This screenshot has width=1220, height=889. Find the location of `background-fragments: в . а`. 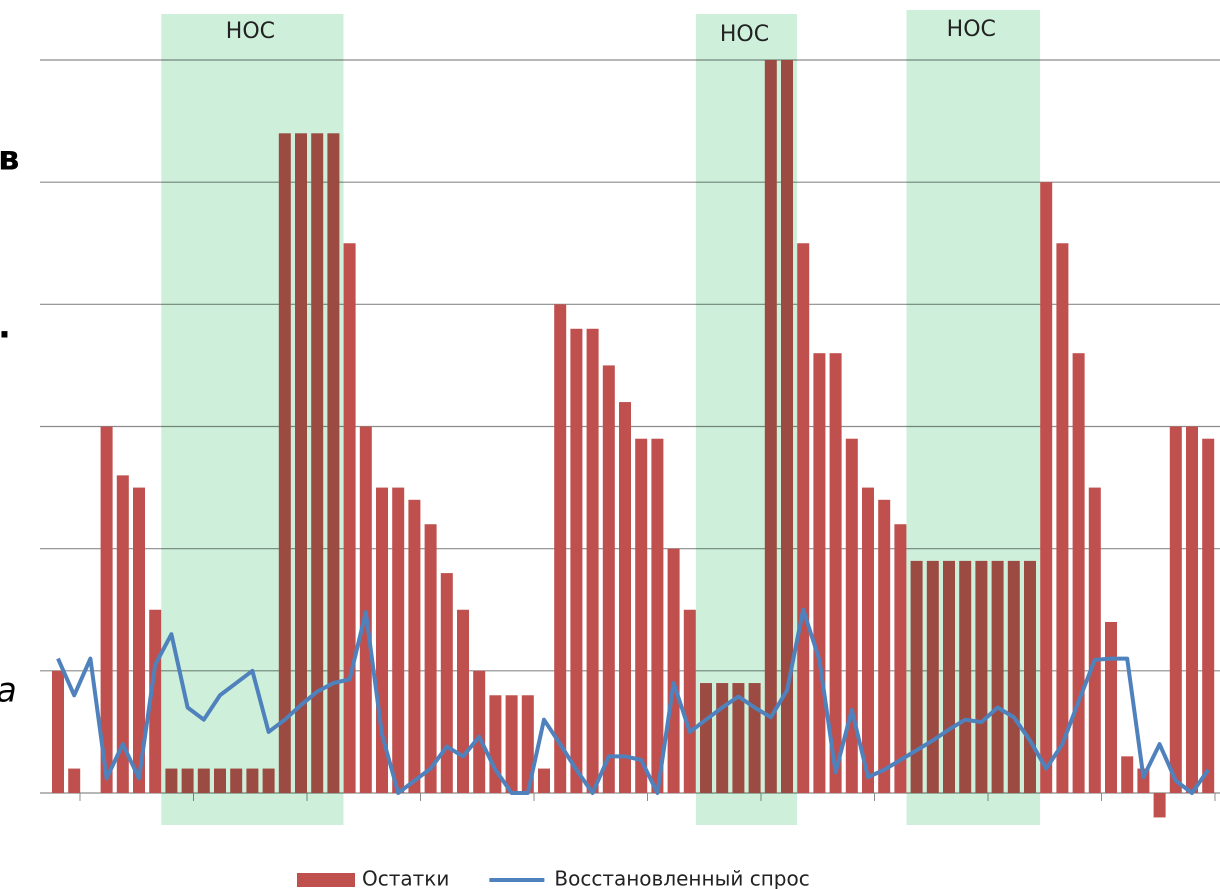

background-fragments: в . а is located at coordinates (10, 425).